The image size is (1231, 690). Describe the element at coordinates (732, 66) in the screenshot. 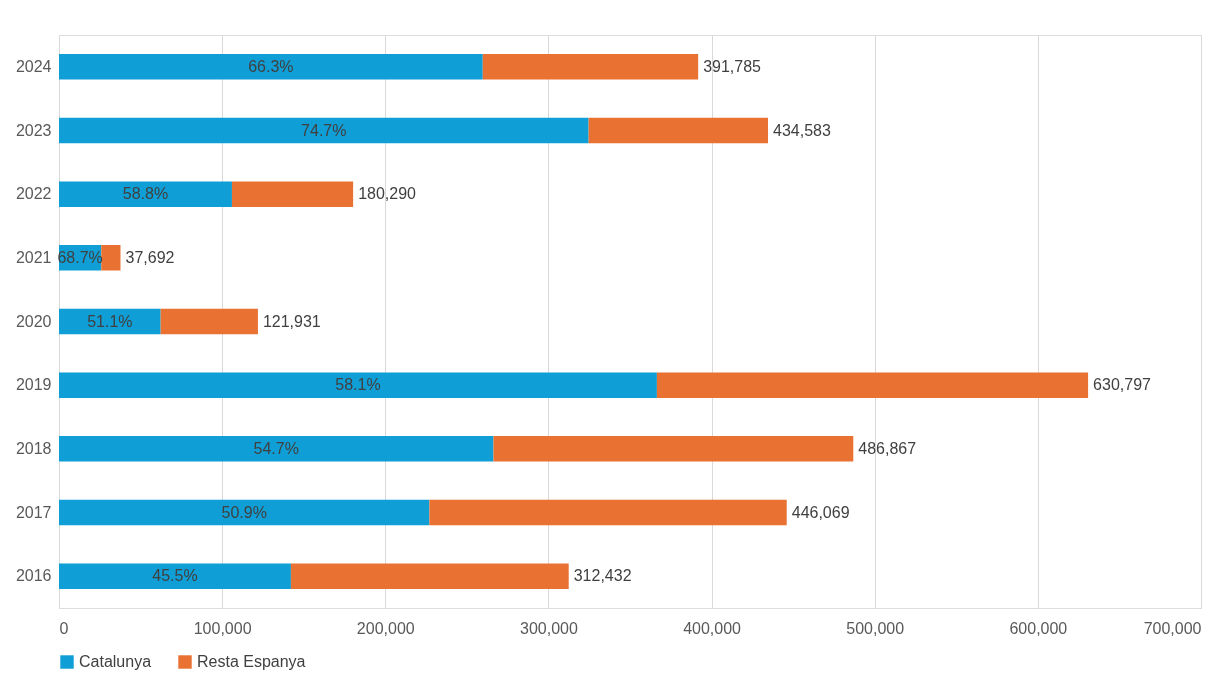

I see `total-label: 391,785` at that location.